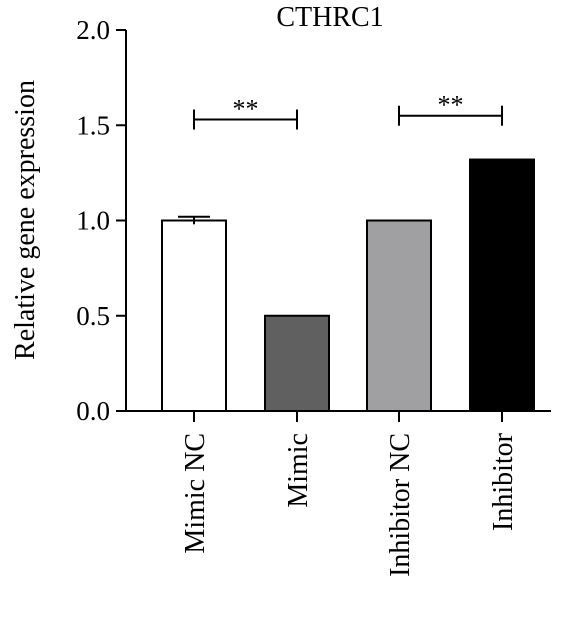 The image size is (574, 617). Describe the element at coordinates (298, 470) in the screenshot. I see `x-tick-label: Mimic` at that location.